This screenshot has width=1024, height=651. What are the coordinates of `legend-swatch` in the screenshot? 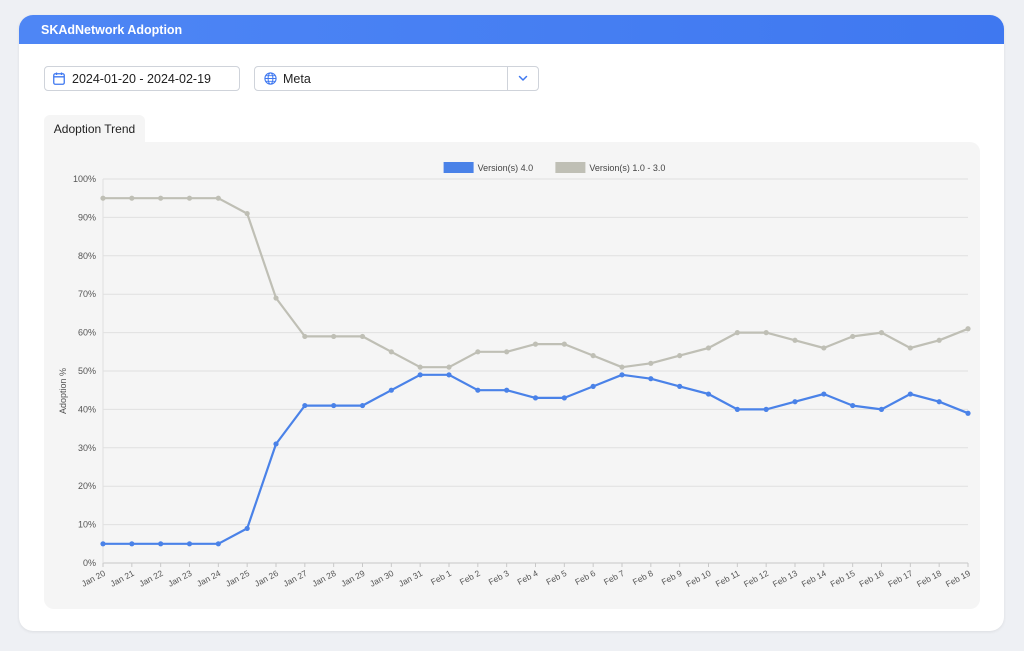 It's located at (458, 167).